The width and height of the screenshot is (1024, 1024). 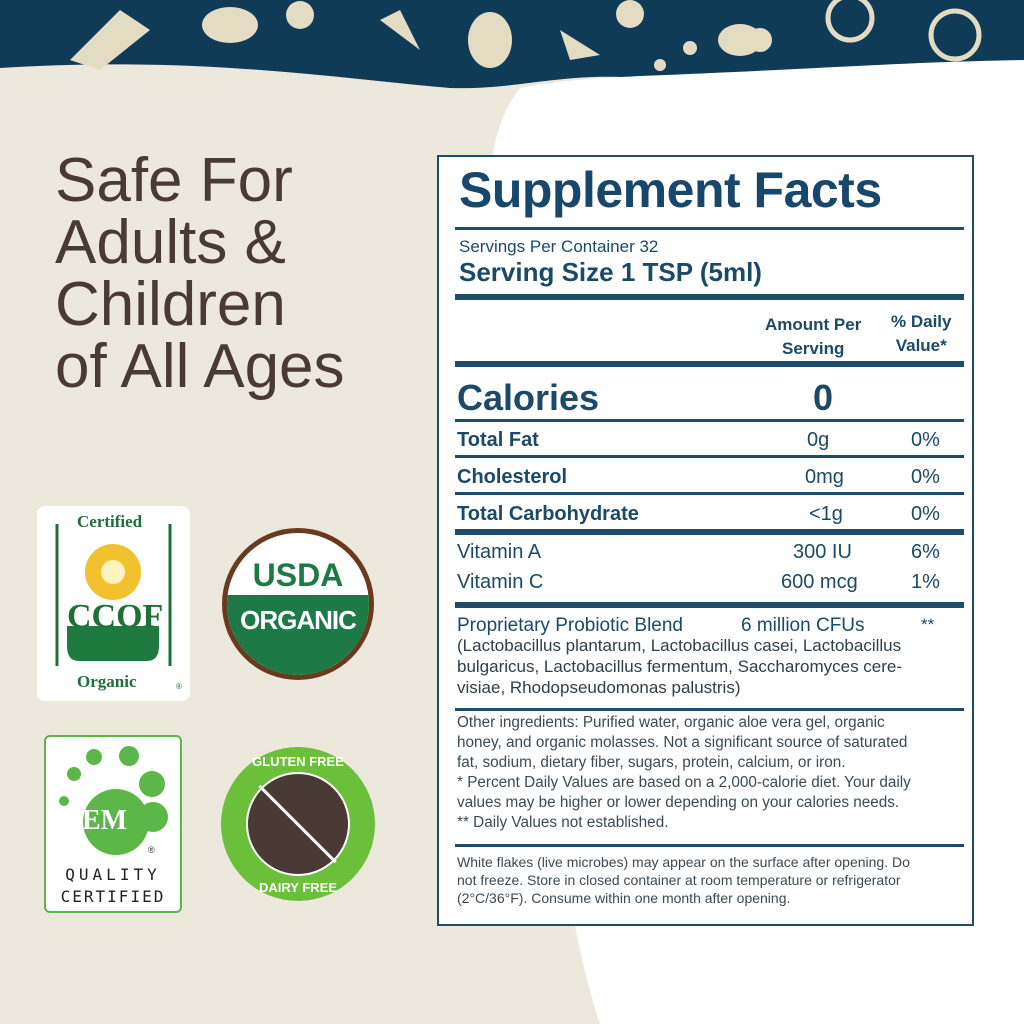 What do you see at coordinates (548, 514) in the screenshot?
I see `total-carbohydrate-label: Total Carbohydrate` at bounding box center [548, 514].